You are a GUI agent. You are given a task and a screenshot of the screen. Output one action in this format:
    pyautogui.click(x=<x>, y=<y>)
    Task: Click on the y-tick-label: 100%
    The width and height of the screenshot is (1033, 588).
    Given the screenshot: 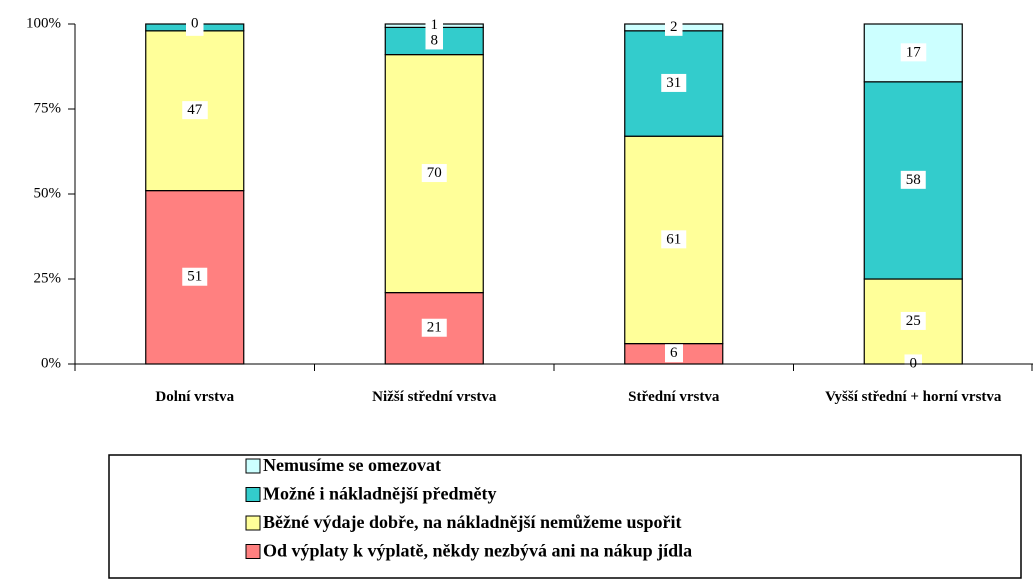 What is the action you would take?
    pyautogui.click(x=43, y=23)
    